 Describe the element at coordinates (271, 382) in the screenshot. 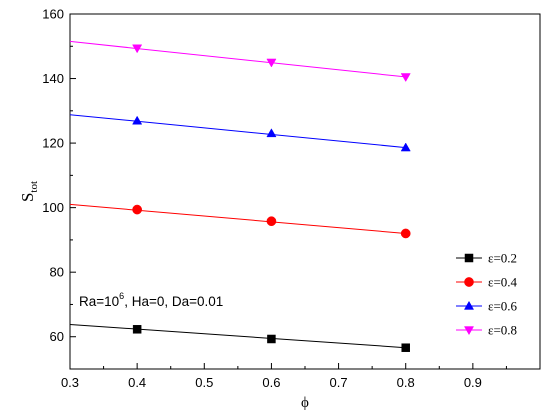

I see `x-tick-label: 0.6` at that location.